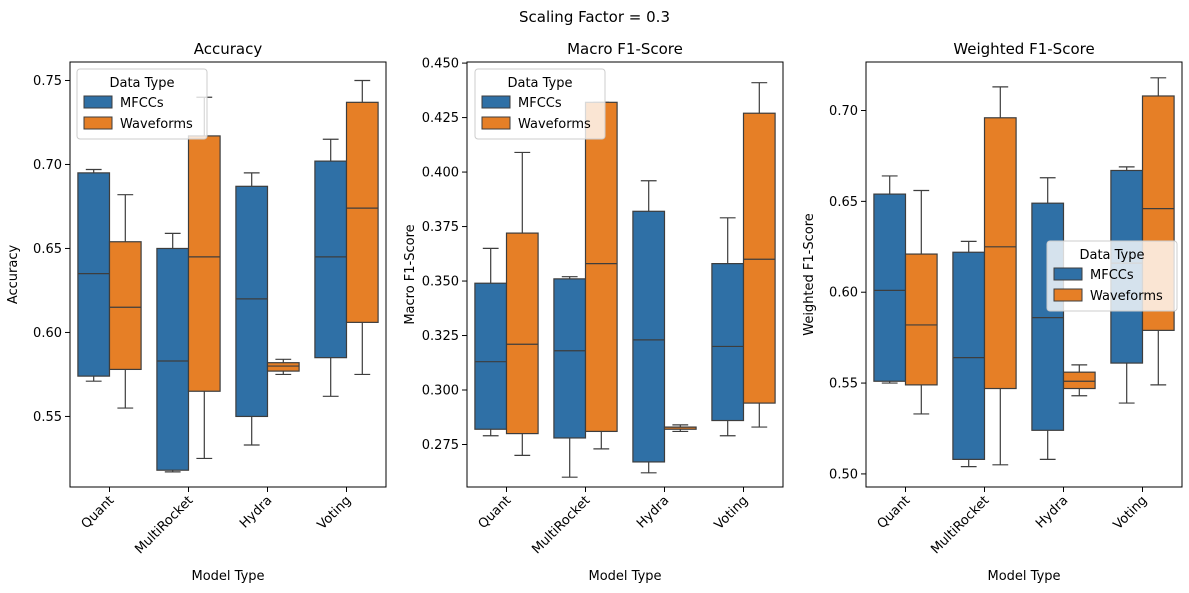  I want to click on y-axis-label: Weighted F1-Score, so click(809, 274).